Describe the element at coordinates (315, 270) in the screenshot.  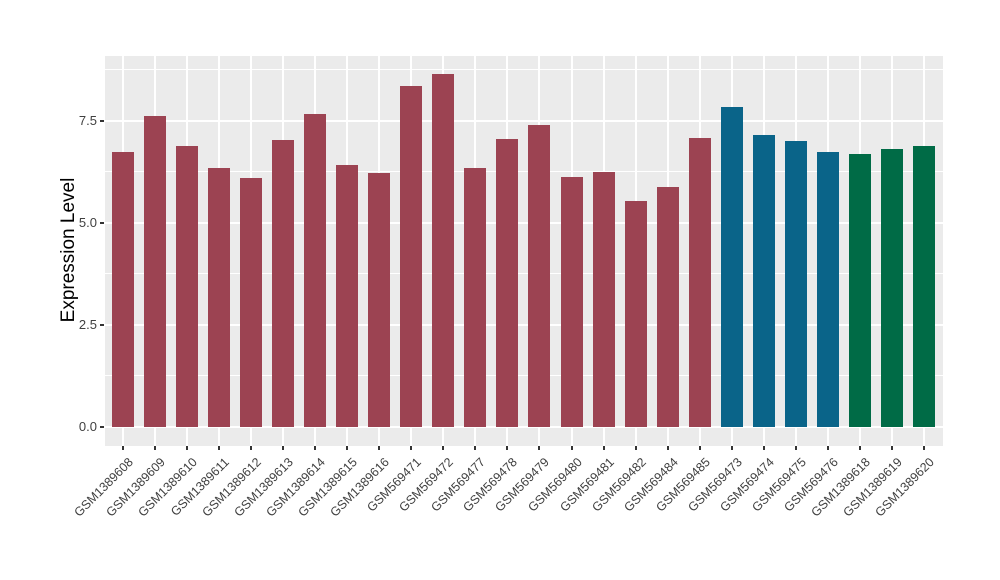
I see `bar-GSM1389614` at that location.